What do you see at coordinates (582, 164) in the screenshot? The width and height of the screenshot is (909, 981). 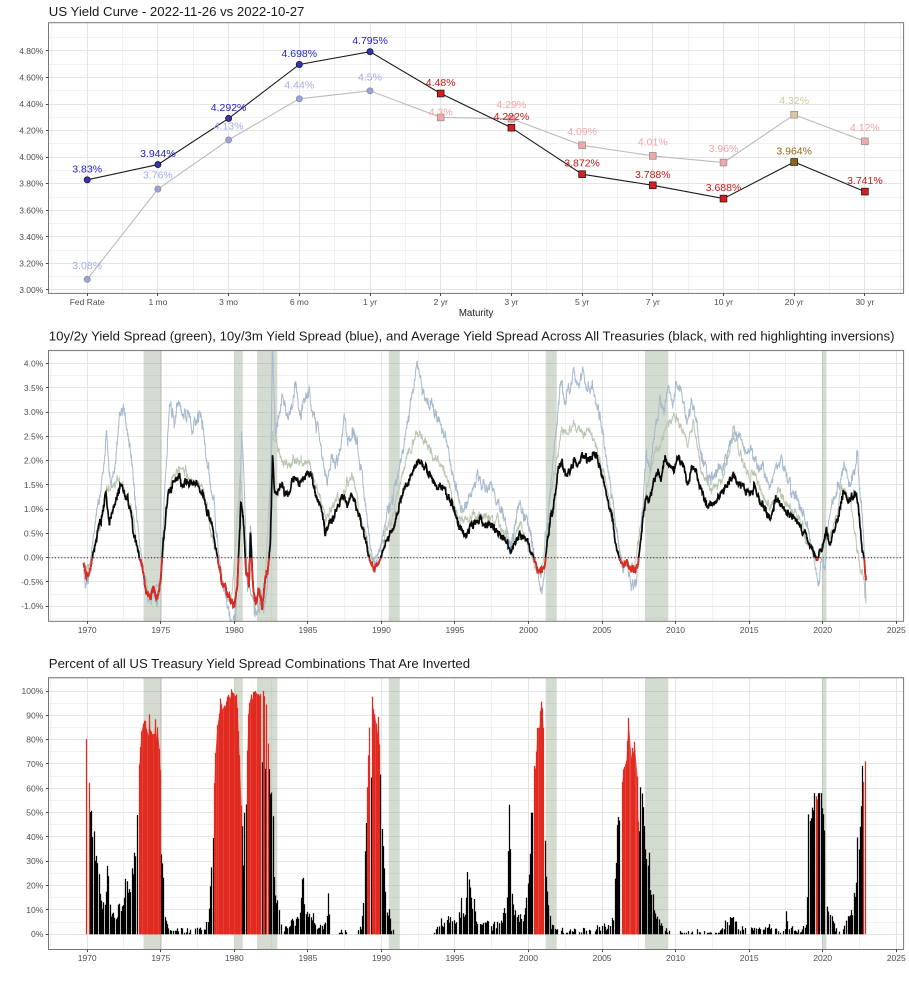 I see `svg-text: 3.872%` at bounding box center [582, 164].